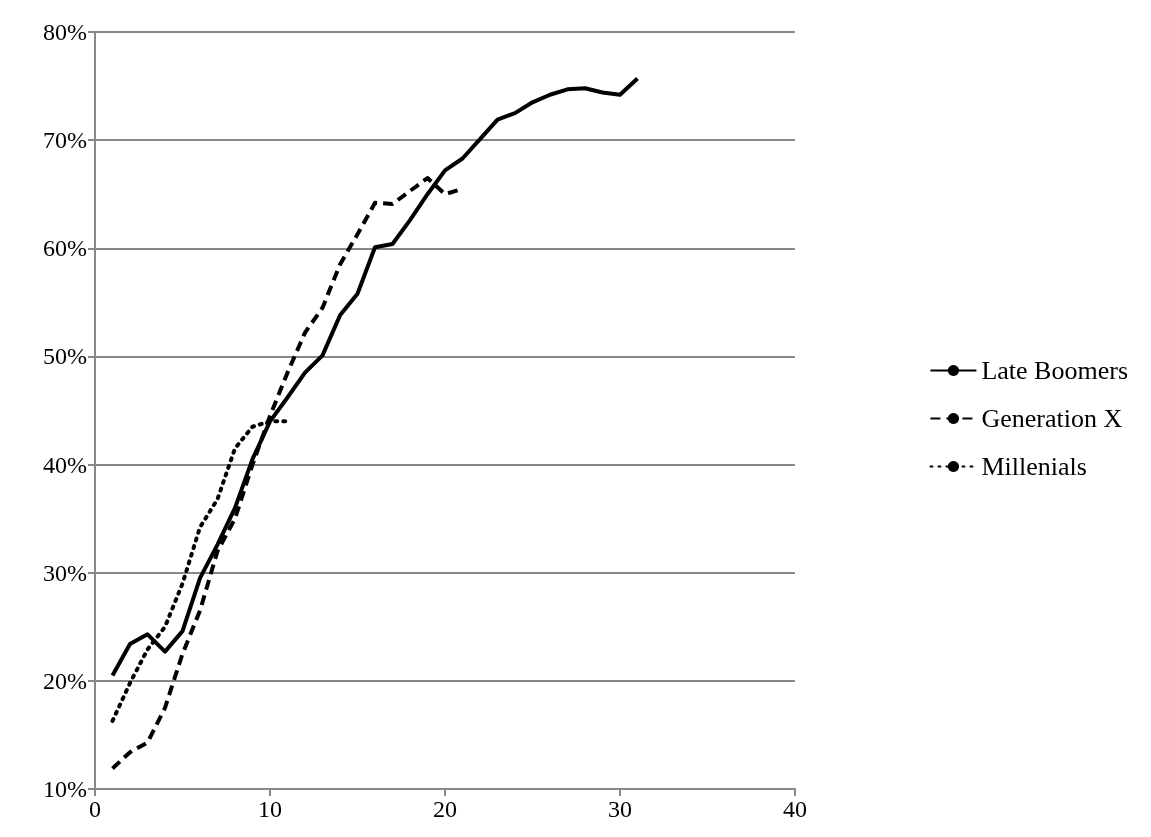  What do you see at coordinates (1034, 466) in the screenshot?
I see `legend-label: Millenials` at bounding box center [1034, 466].